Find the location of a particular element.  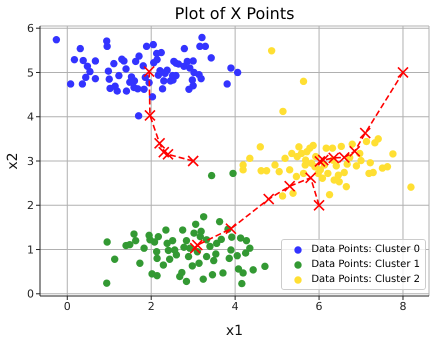

y-tick-label: 1 is located at coordinates (30, 249).